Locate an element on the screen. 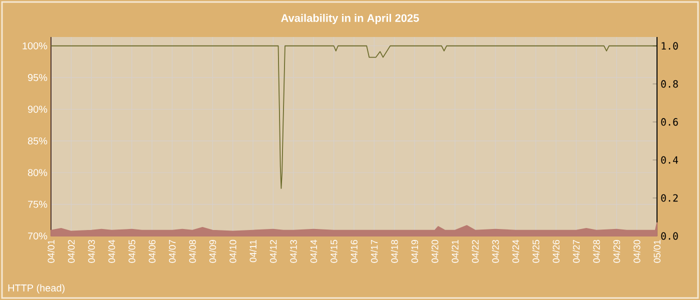 This screenshot has width=700, height=300. x-tick-label: 04/17 is located at coordinates (374, 251).